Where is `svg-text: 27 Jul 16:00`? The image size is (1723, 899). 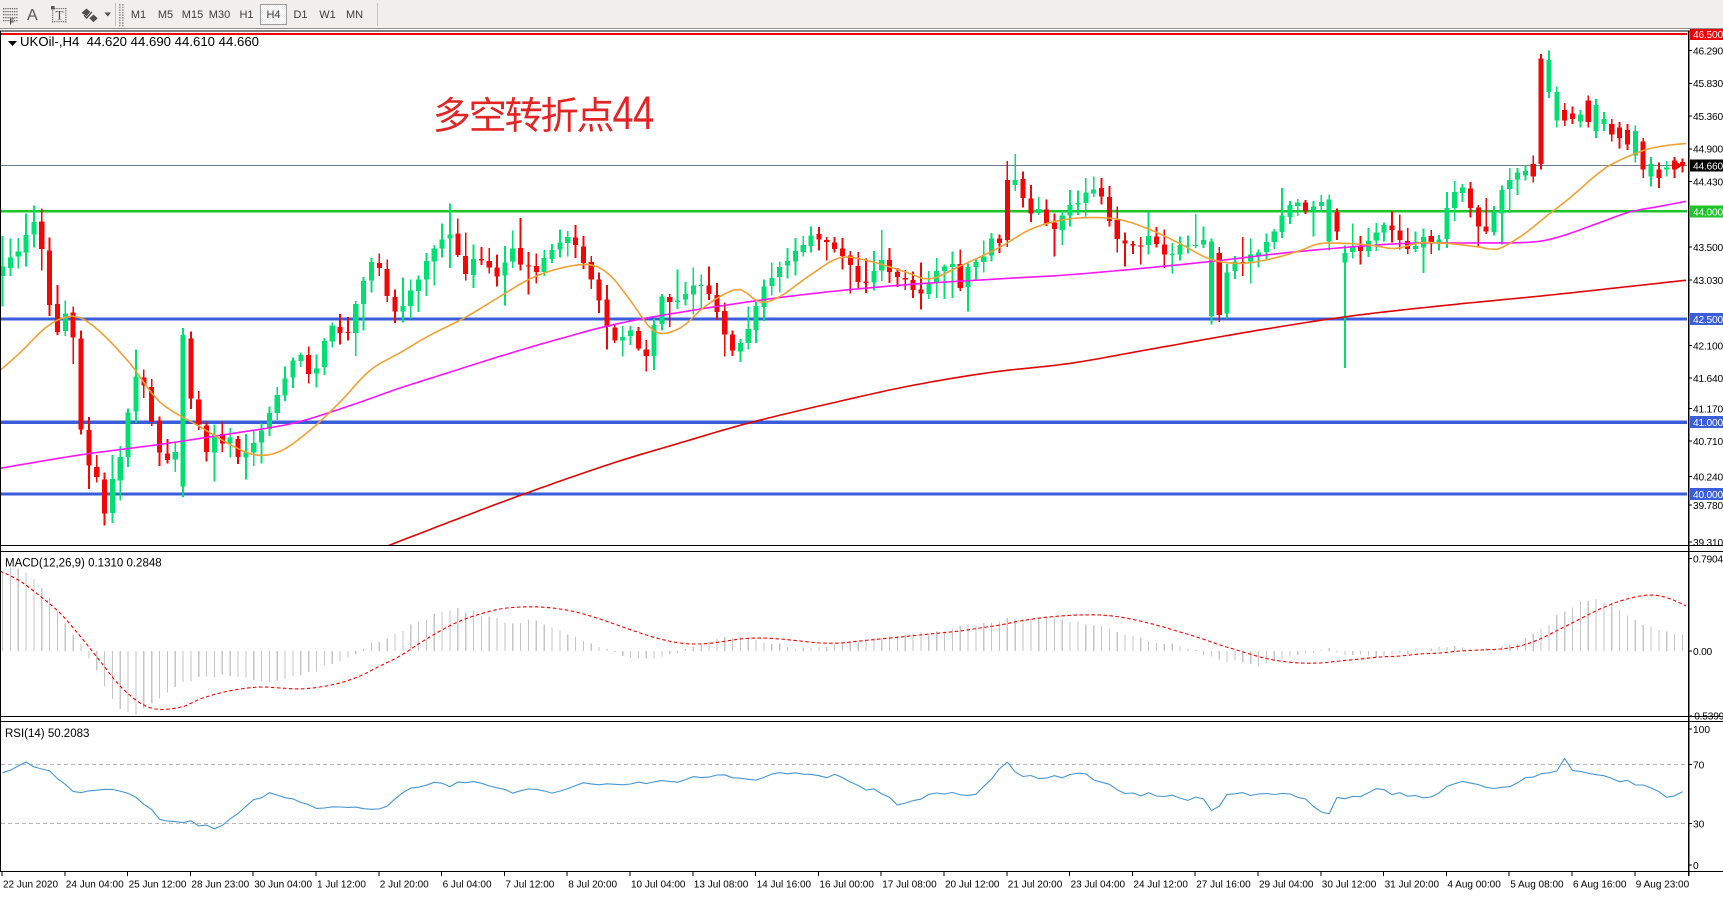
svg-text: 27 Jul 16:00 is located at coordinates (1223, 885).